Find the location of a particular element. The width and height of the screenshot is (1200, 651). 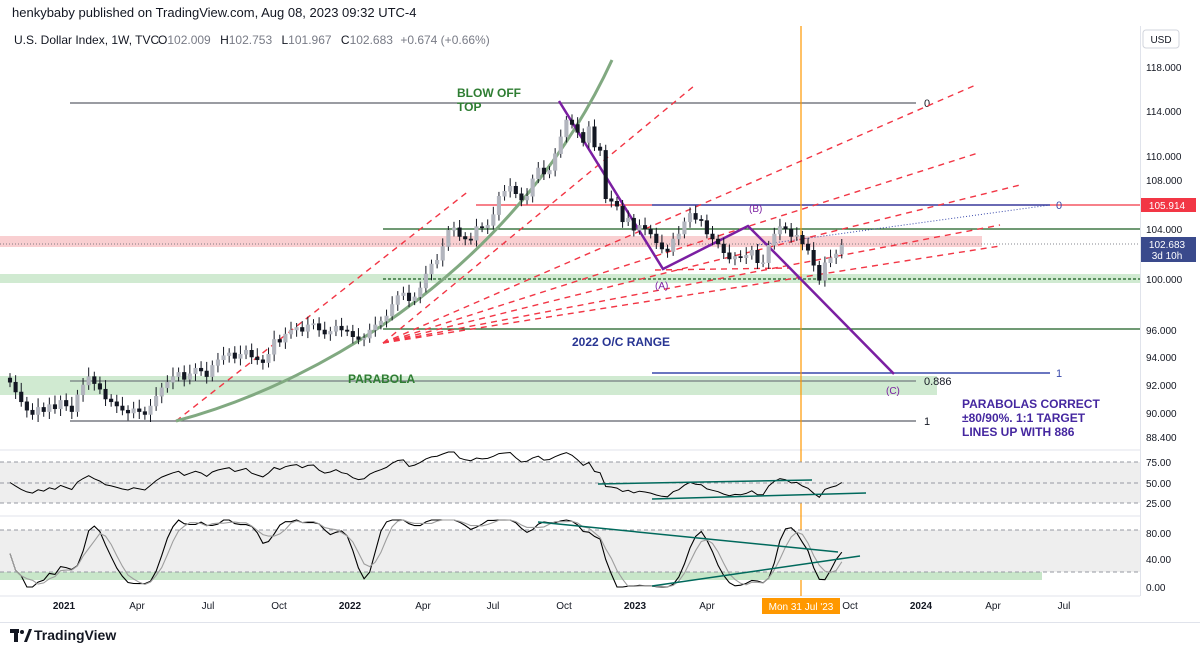

time-tick-2: Jul is located at coordinates (208, 606).